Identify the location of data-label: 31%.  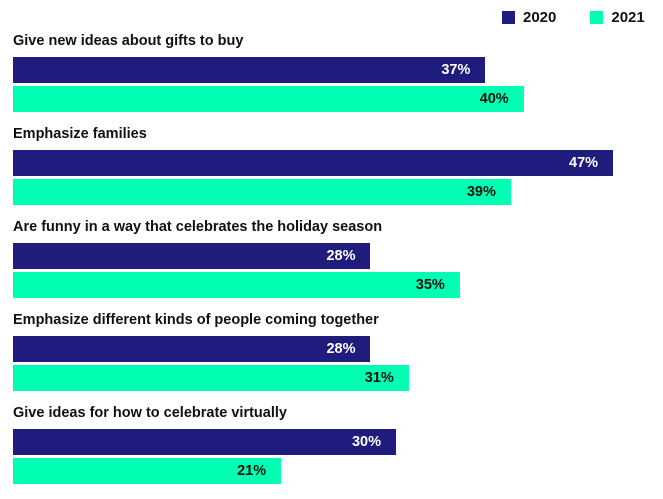
(379, 378).